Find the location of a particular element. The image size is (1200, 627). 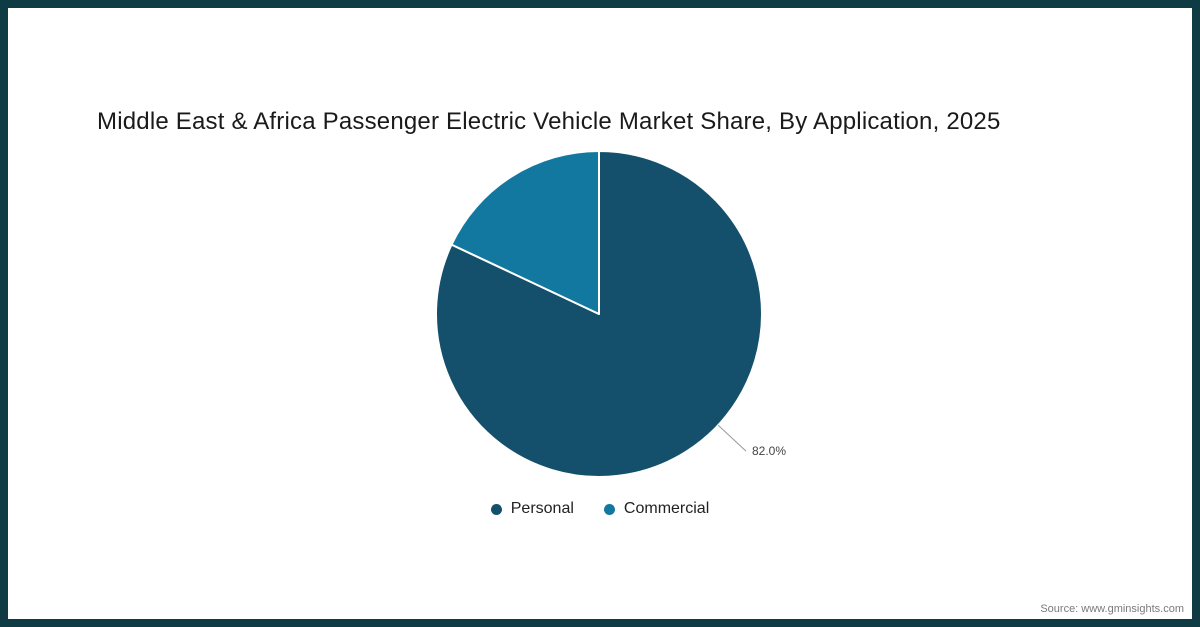

legend-item-personal: Personal is located at coordinates (532, 509).